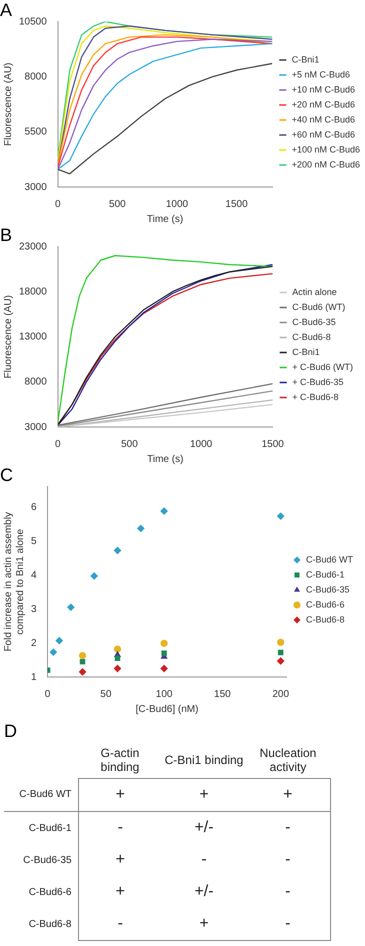 The height and width of the screenshot is (946, 365). Describe the element at coordinates (321, 74) in the screenshot. I see `legend-label: +5 nM C-Bud6` at that location.